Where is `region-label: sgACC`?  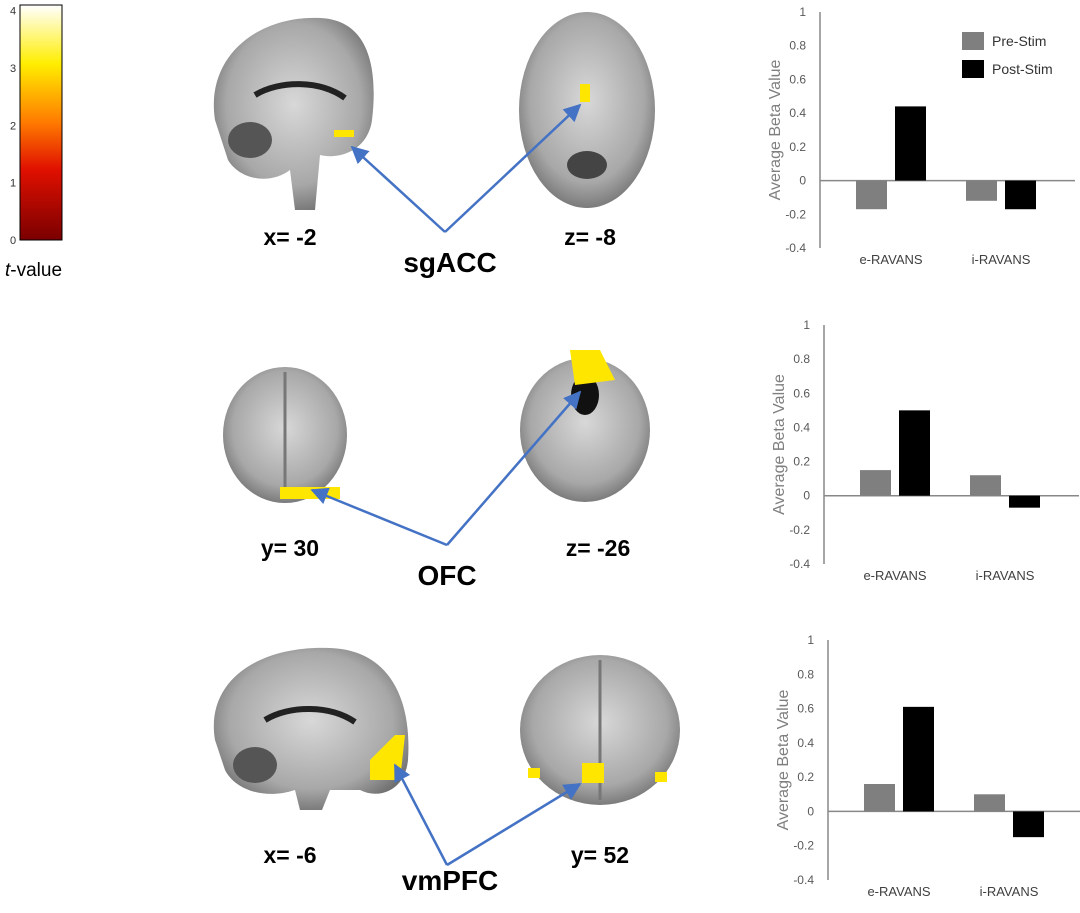 region-label: sgACC is located at coordinates (449, 262).